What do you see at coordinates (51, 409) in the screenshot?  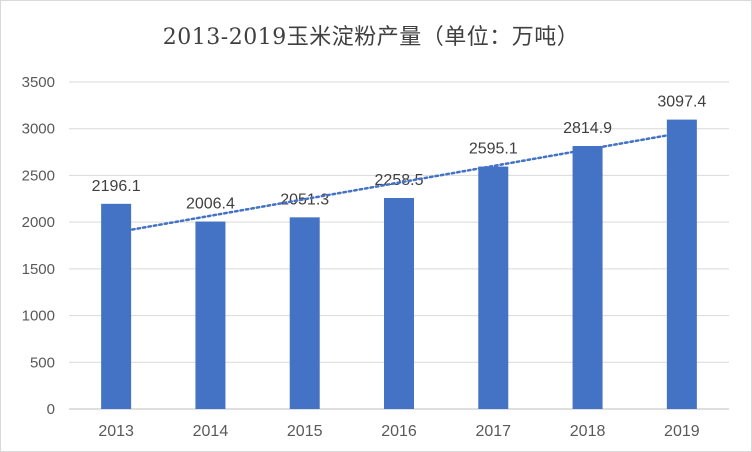 I see `y-tick-label: 0` at bounding box center [51, 409].